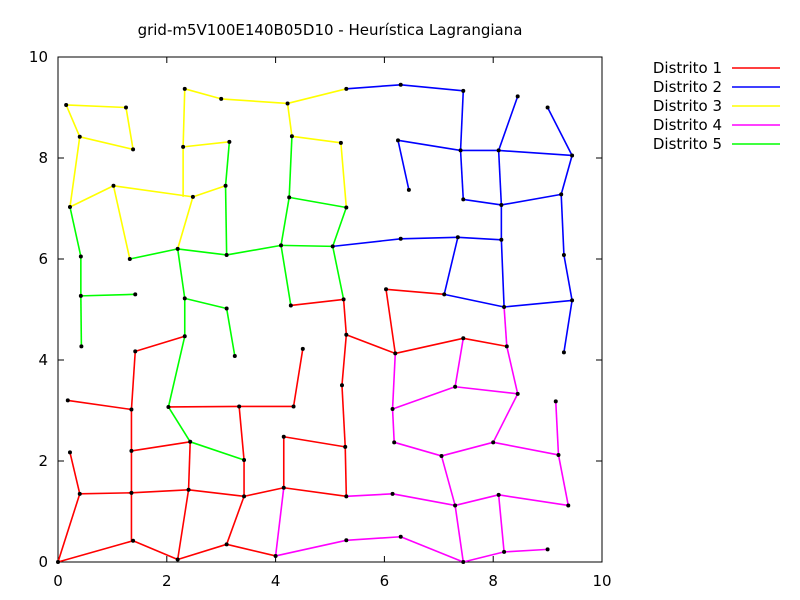 This screenshot has width=800, height=600. What do you see at coordinates (43, 562) in the screenshot?
I see `y-tick-label: 0` at bounding box center [43, 562].